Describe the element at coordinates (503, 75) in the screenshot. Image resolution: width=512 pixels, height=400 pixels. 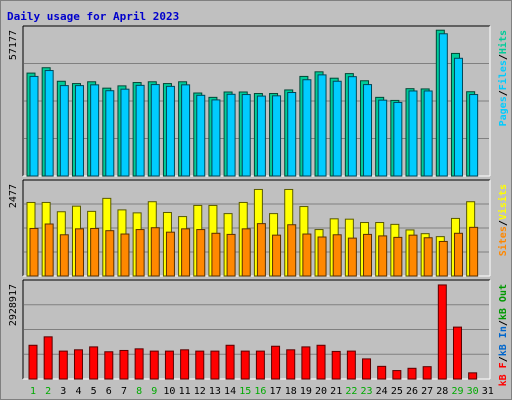
I see `legend-entry: Files` at that location.